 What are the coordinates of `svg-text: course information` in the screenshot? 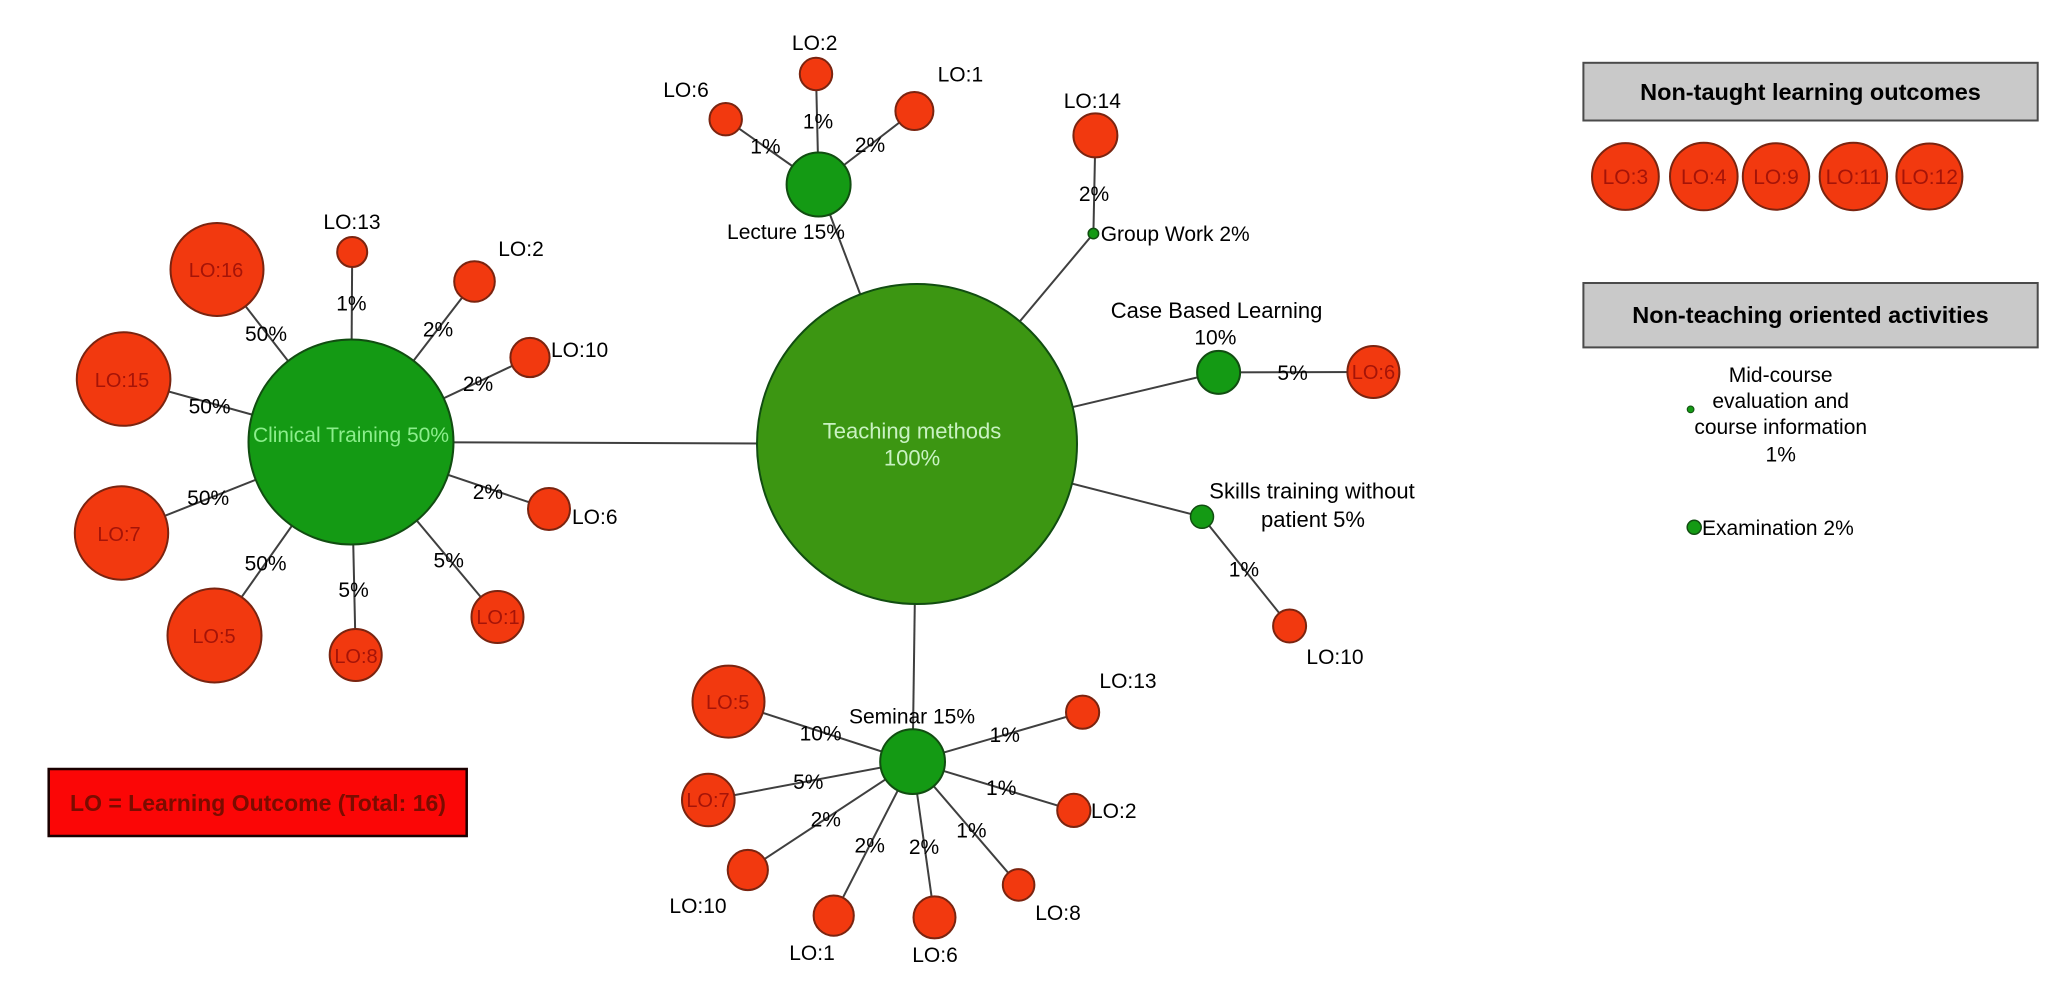 It's located at (1780, 427).